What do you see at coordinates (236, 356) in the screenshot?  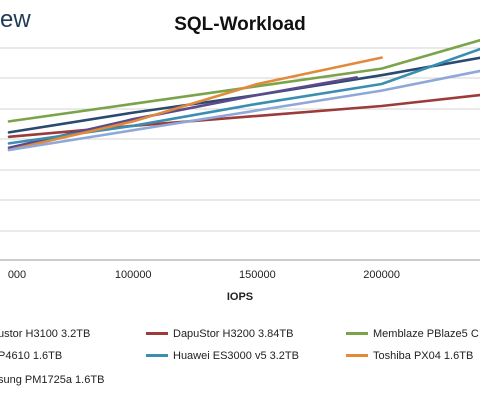 I see `legend-label-4: Huawei ES3000 v5 3.2TB` at bounding box center [236, 356].